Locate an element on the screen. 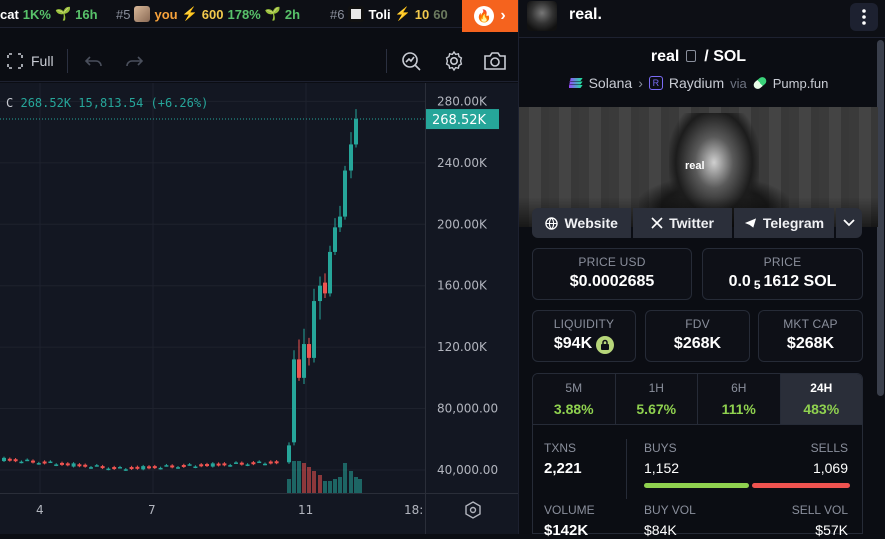 The image size is (885, 539). legend-close-value: 268.52K is located at coordinates (46, 103).